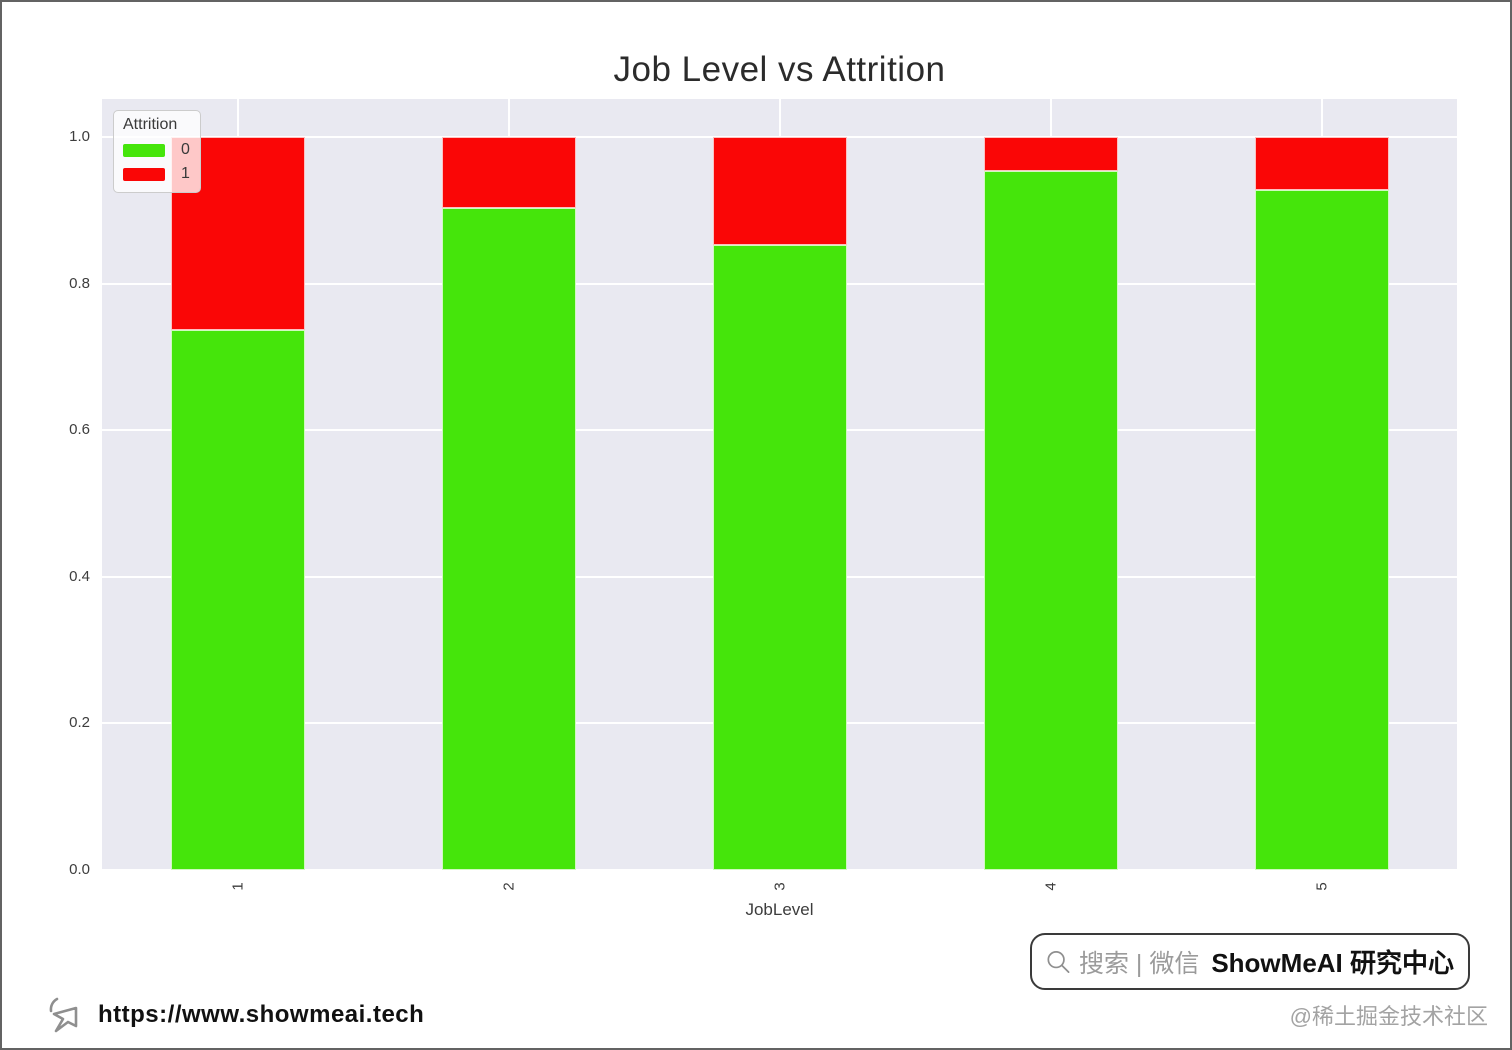 The width and height of the screenshot is (1512, 1050). Describe the element at coordinates (1050, 886) in the screenshot. I see `x-tick-label: 4` at that location.